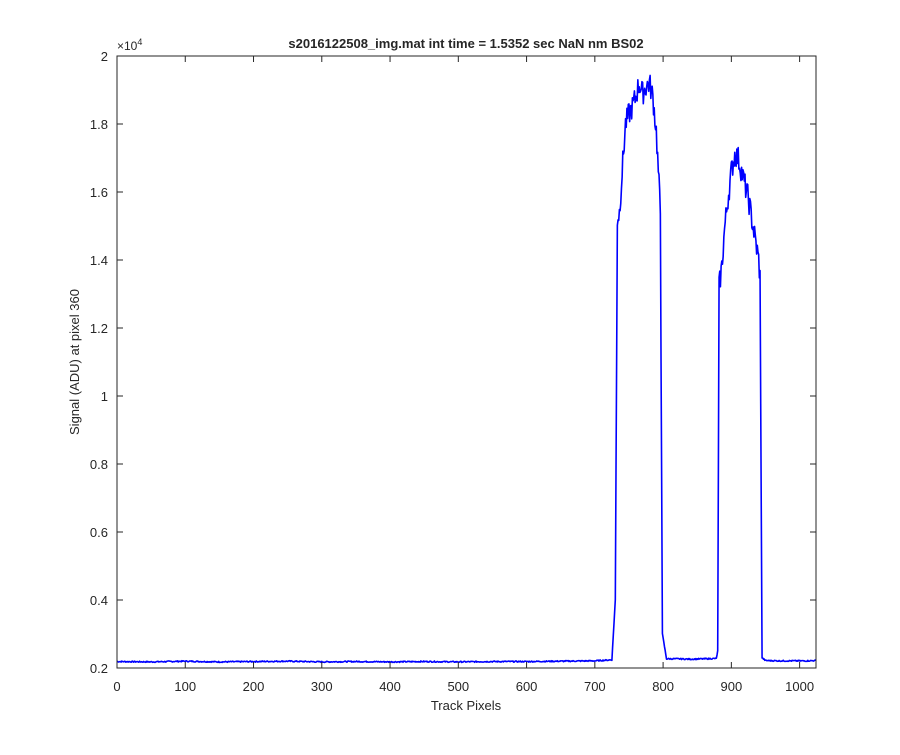  I want to click on x-tick-label: 100, so click(185, 686).